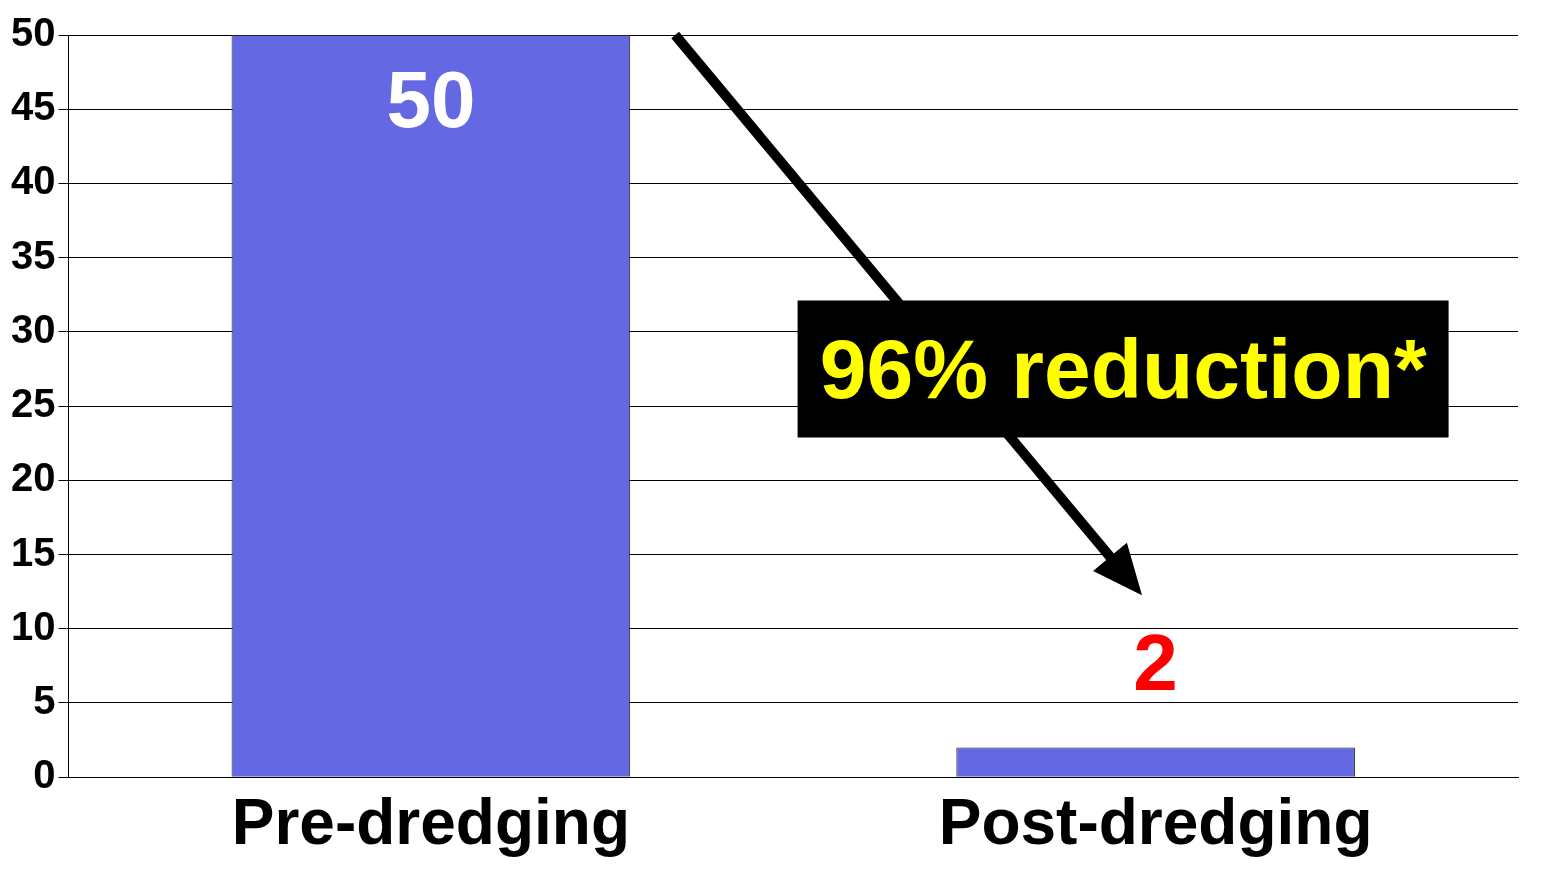 The image size is (1554, 884). I want to click on y-tick-label: 25, so click(33, 403).